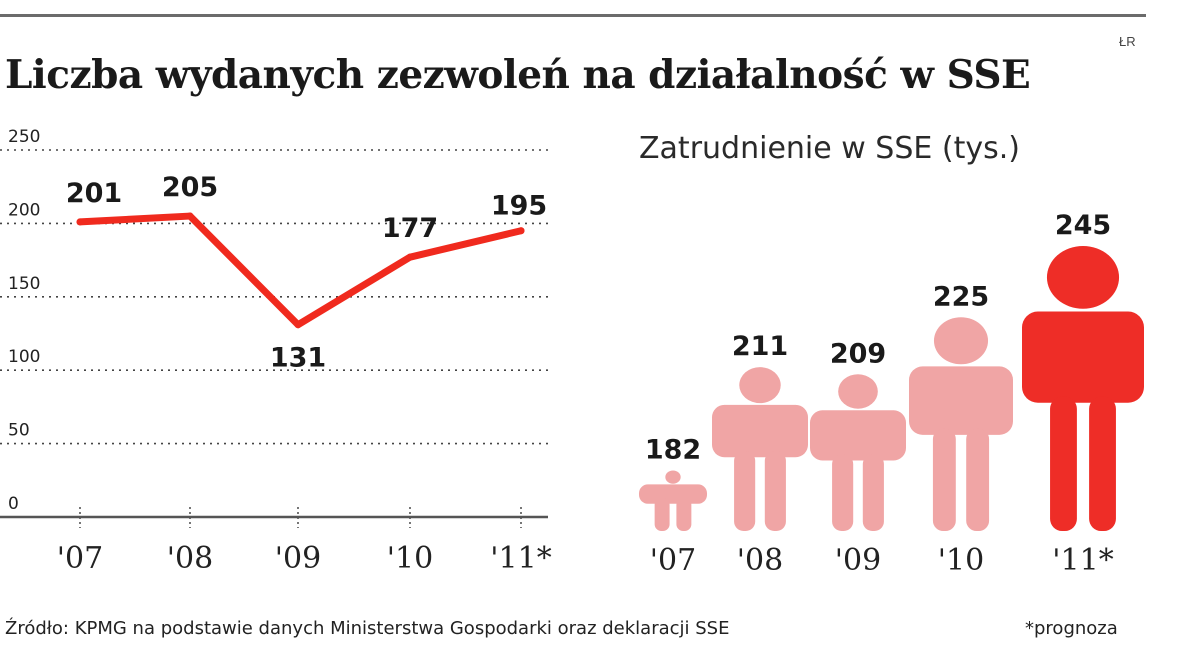  Describe the element at coordinates (829, 148) in the screenshot. I see `employment-chart-subtitle: Zatrudnienie w SSE (tys.)` at that location.